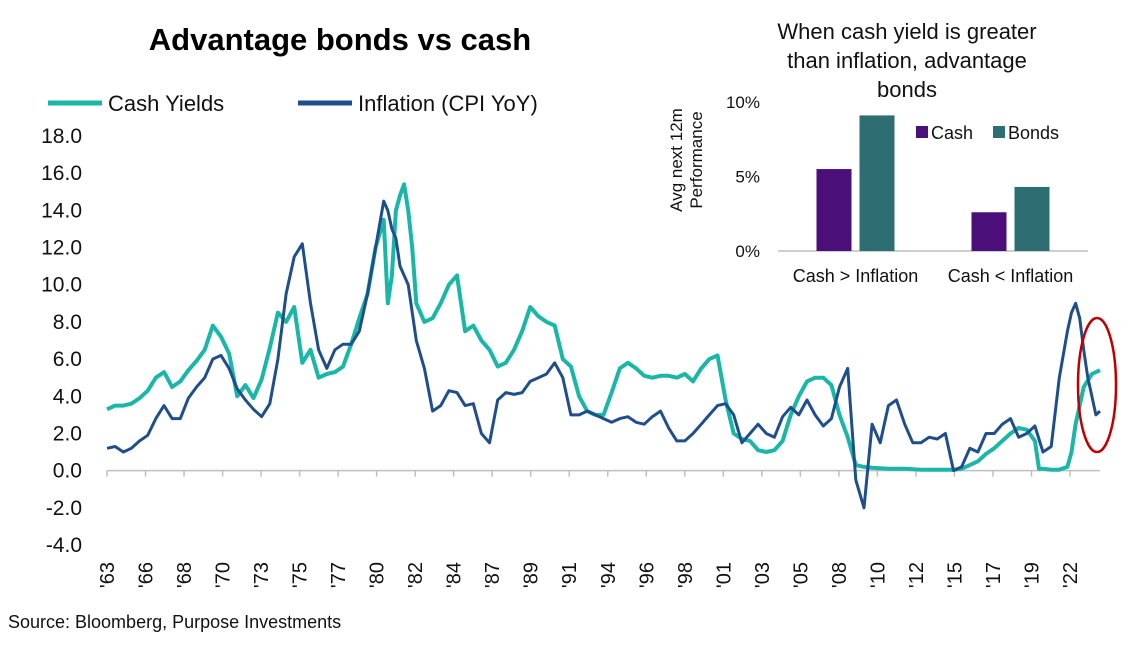 The image size is (1130, 646). I want to click on x-tick-label: '63, so click(108, 575).